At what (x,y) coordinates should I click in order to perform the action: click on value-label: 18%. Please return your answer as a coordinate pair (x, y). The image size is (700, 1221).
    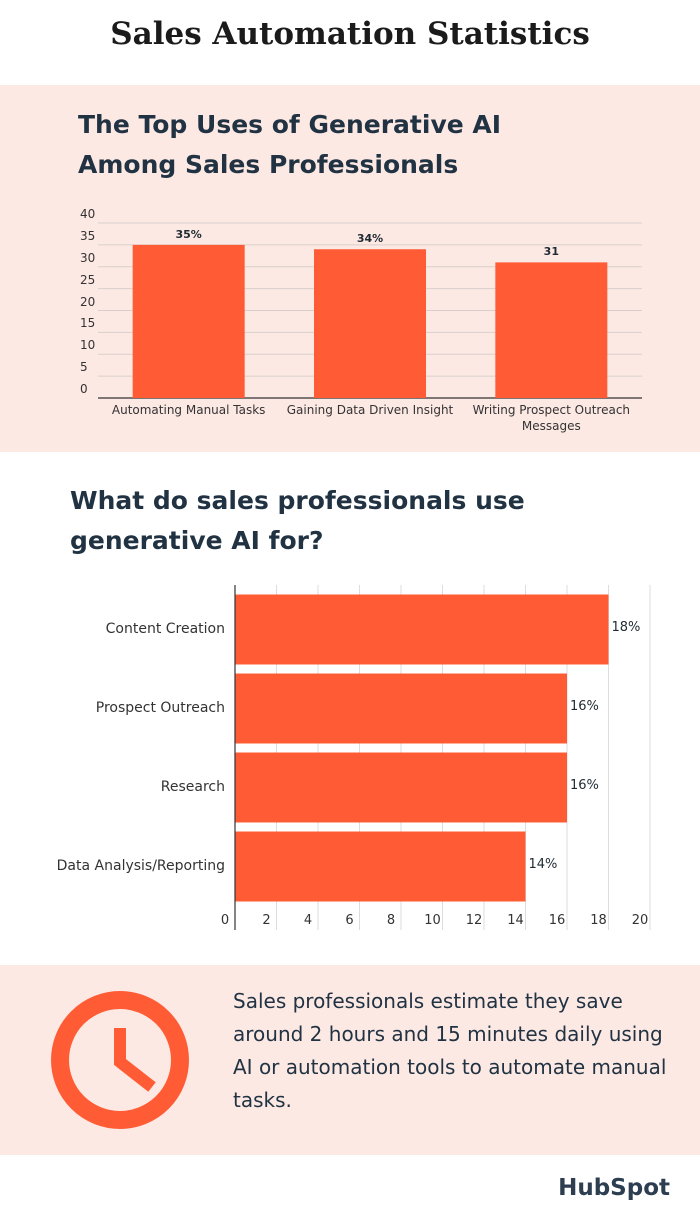
    Looking at the image, I should click on (626, 627).